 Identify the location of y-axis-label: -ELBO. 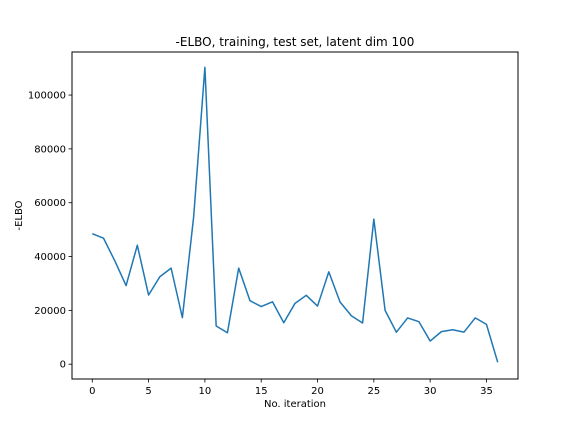
(19, 215).